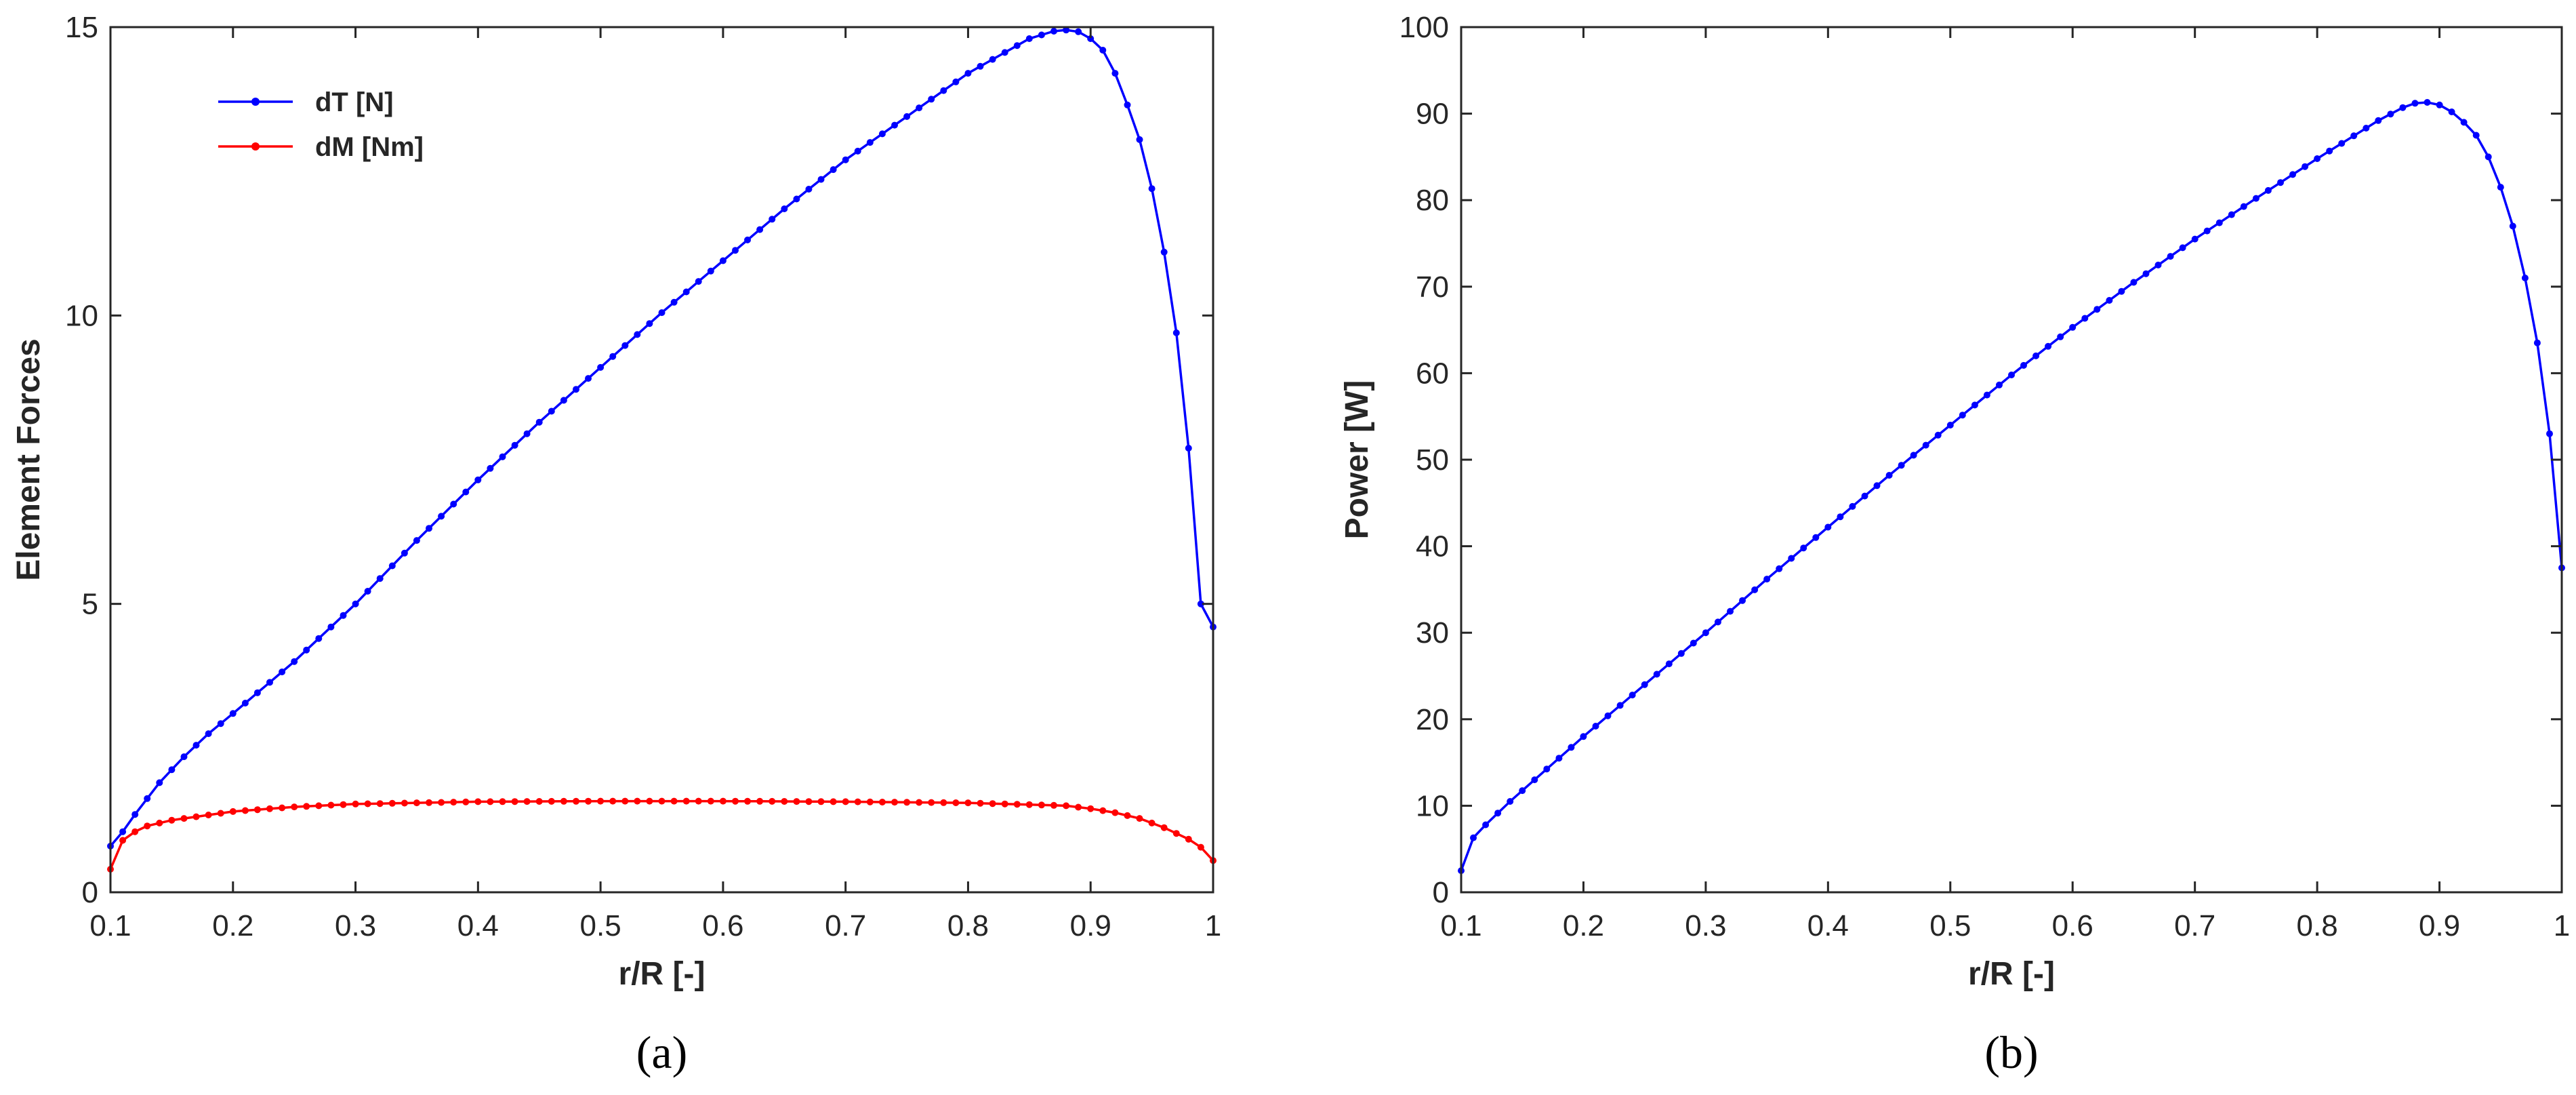 The width and height of the screenshot is (2576, 1095). Describe the element at coordinates (662, 834) in the screenshot. I see `series-line` at that location.